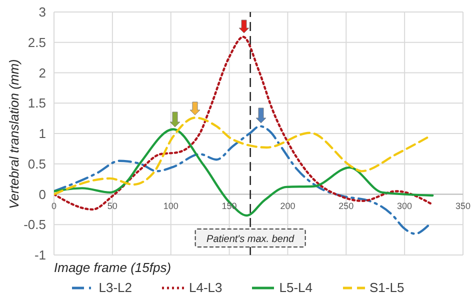 This screenshot has height=299, width=474. Describe the element at coordinates (250, 239) in the screenshot. I see `ref-line-label: Patient's max. bend` at that location.